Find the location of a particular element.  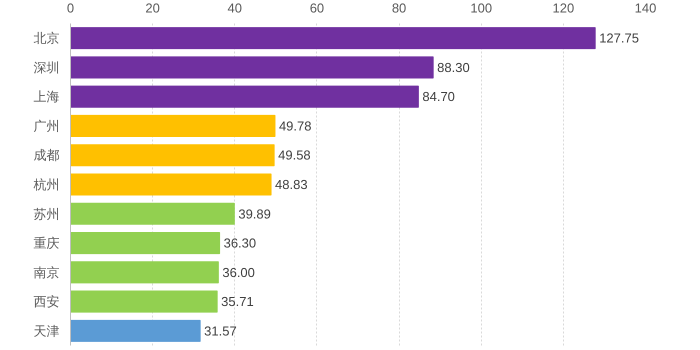

y-tick-label: 重庆 is located at coordinates (47, 243).